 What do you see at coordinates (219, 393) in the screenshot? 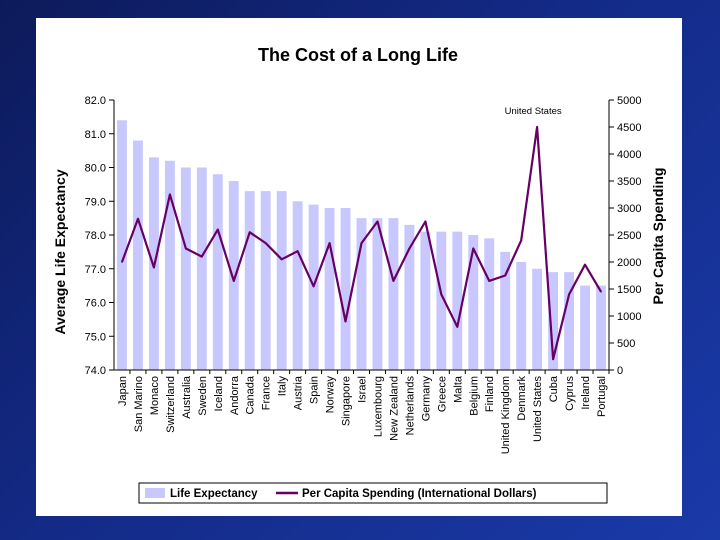
I see `category-label-6: Iceland` at bounding box center [219, 393].